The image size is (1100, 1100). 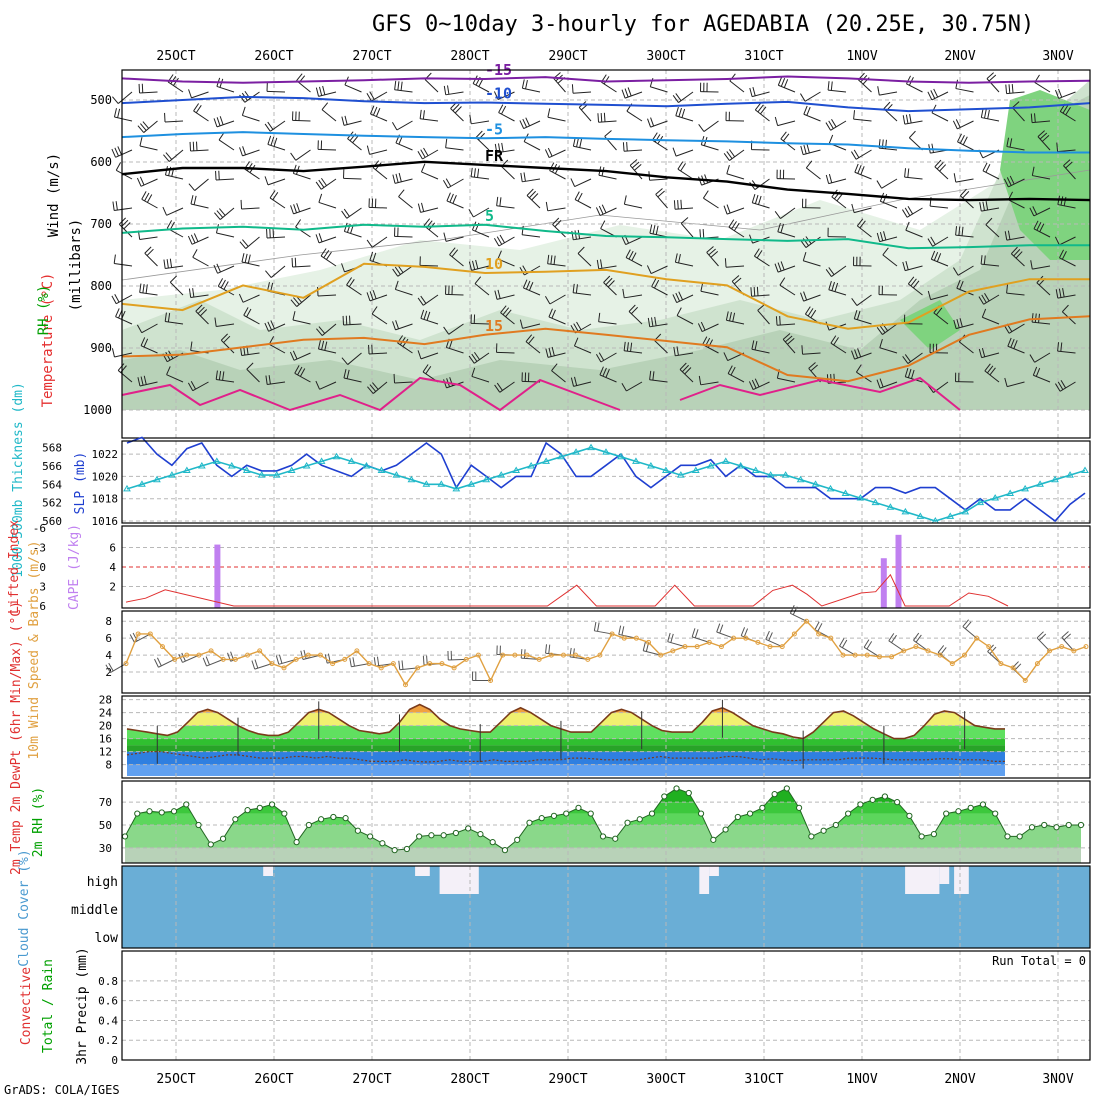 What do you see at coordinates (959, 56) in the screenshot?
I see `top-axis-tick-label: 2NOV` at bounding box center [959, 56].